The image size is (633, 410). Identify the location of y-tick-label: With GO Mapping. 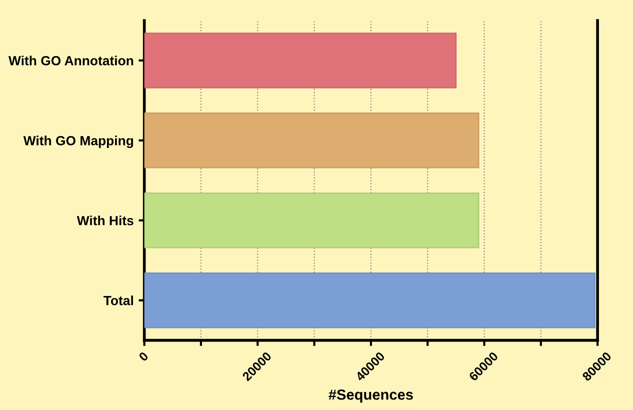
(78, 142).